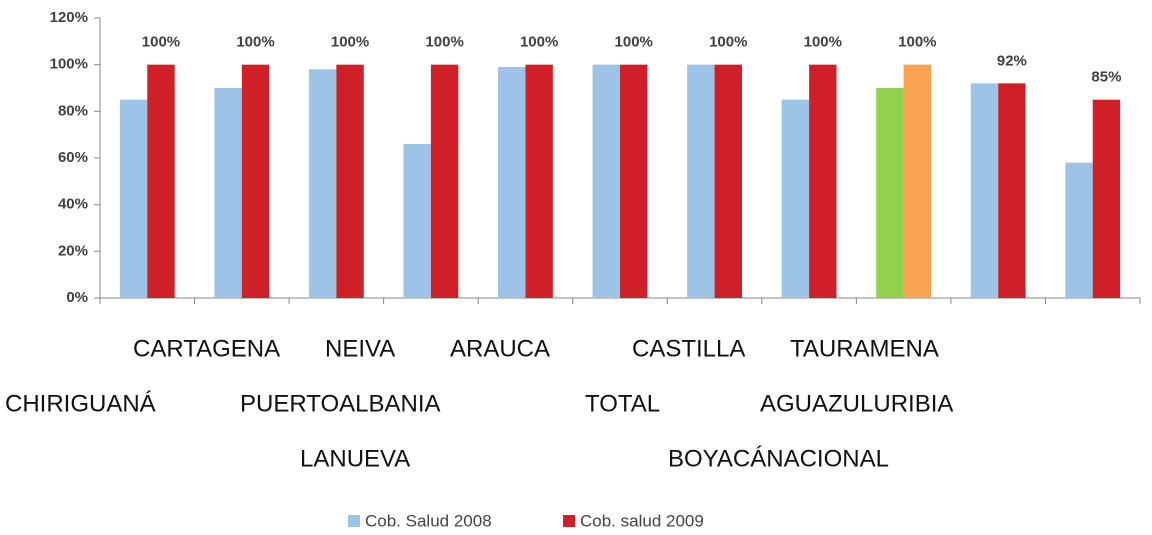  Describe the element at coordinates (340, 403) in the screenshot. I see `x-label: PUERTOALBANIA` at that location.